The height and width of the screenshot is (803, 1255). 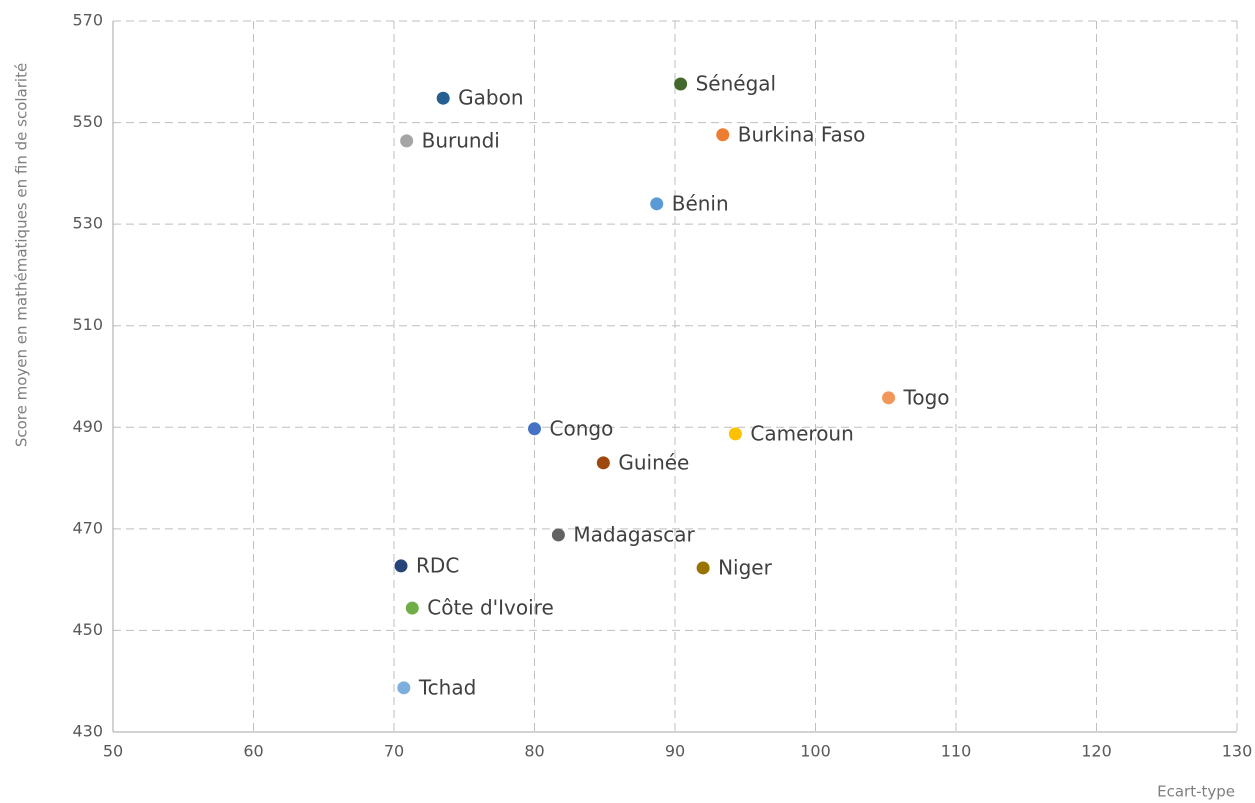 What do you see at coordinates (1096, 751) in the screenshot?
I see `x-tick-label: 120` at bounding box center [1096, 751].